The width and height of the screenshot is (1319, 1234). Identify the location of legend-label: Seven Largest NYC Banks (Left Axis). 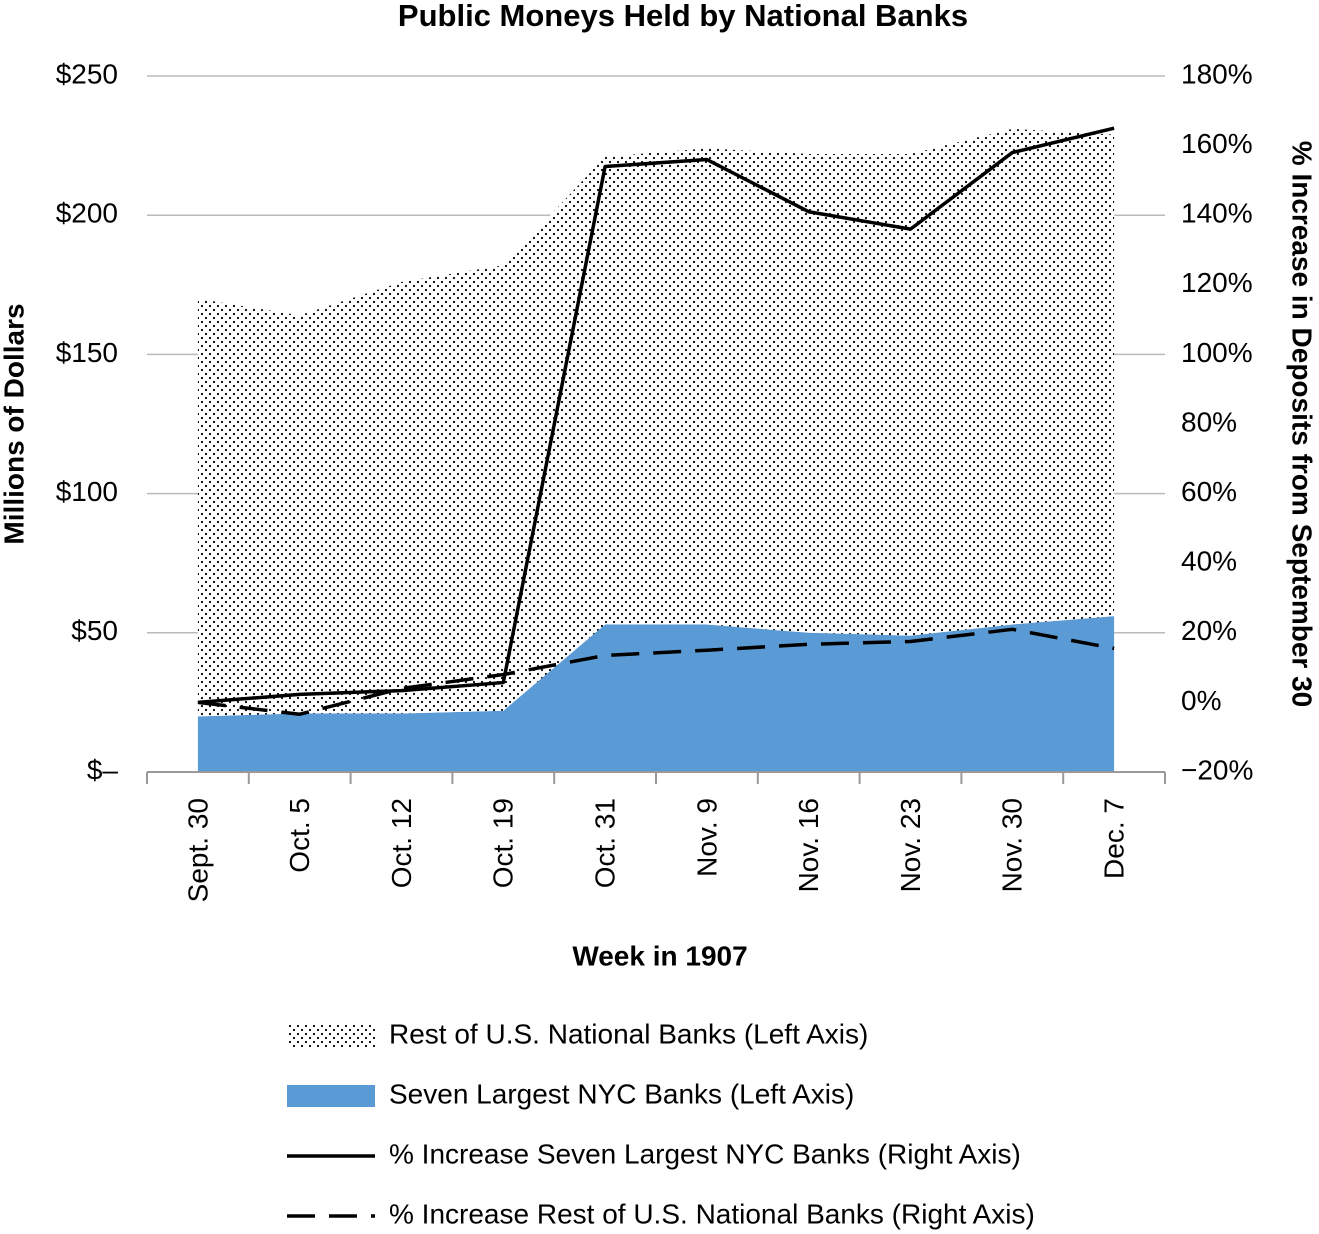
(621, 1093).